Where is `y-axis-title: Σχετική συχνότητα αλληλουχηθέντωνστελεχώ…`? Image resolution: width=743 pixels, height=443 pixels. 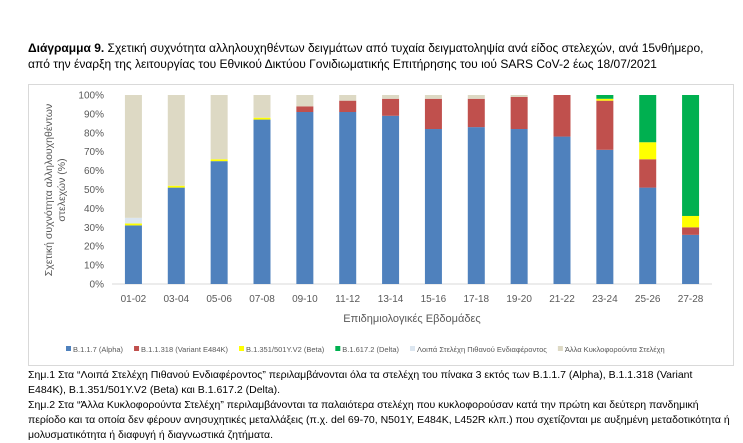 y-axis-title: Σχετική συχνότητα αλληλουχηθέντωνστελεχώ… is located at coordinates (55, 190).